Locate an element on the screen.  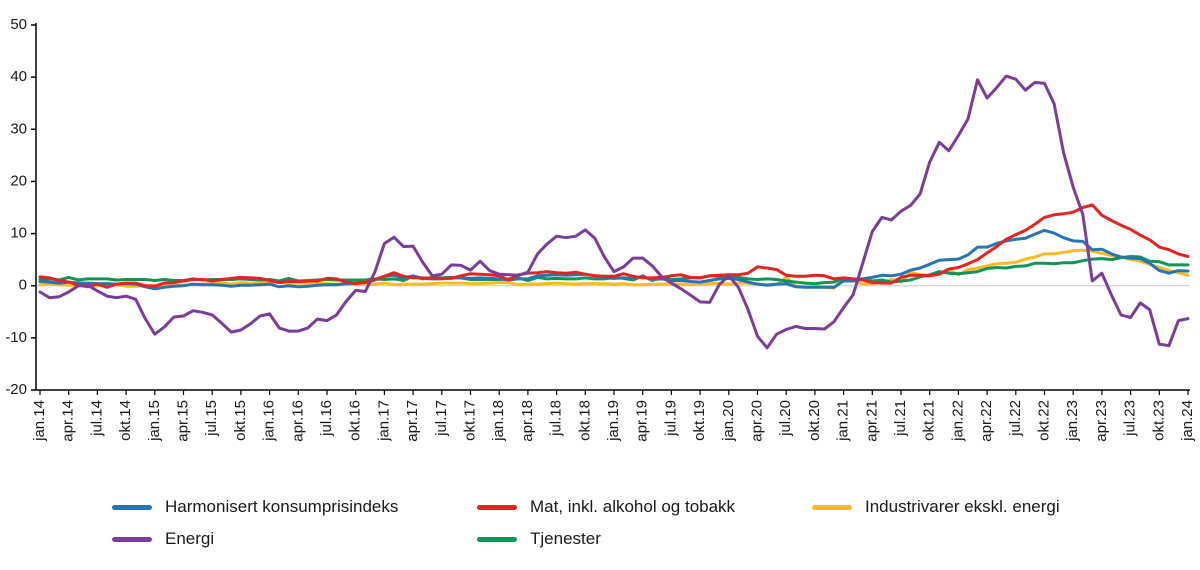
x-axis-label: okt.16 is located at coordinates (355, 420).